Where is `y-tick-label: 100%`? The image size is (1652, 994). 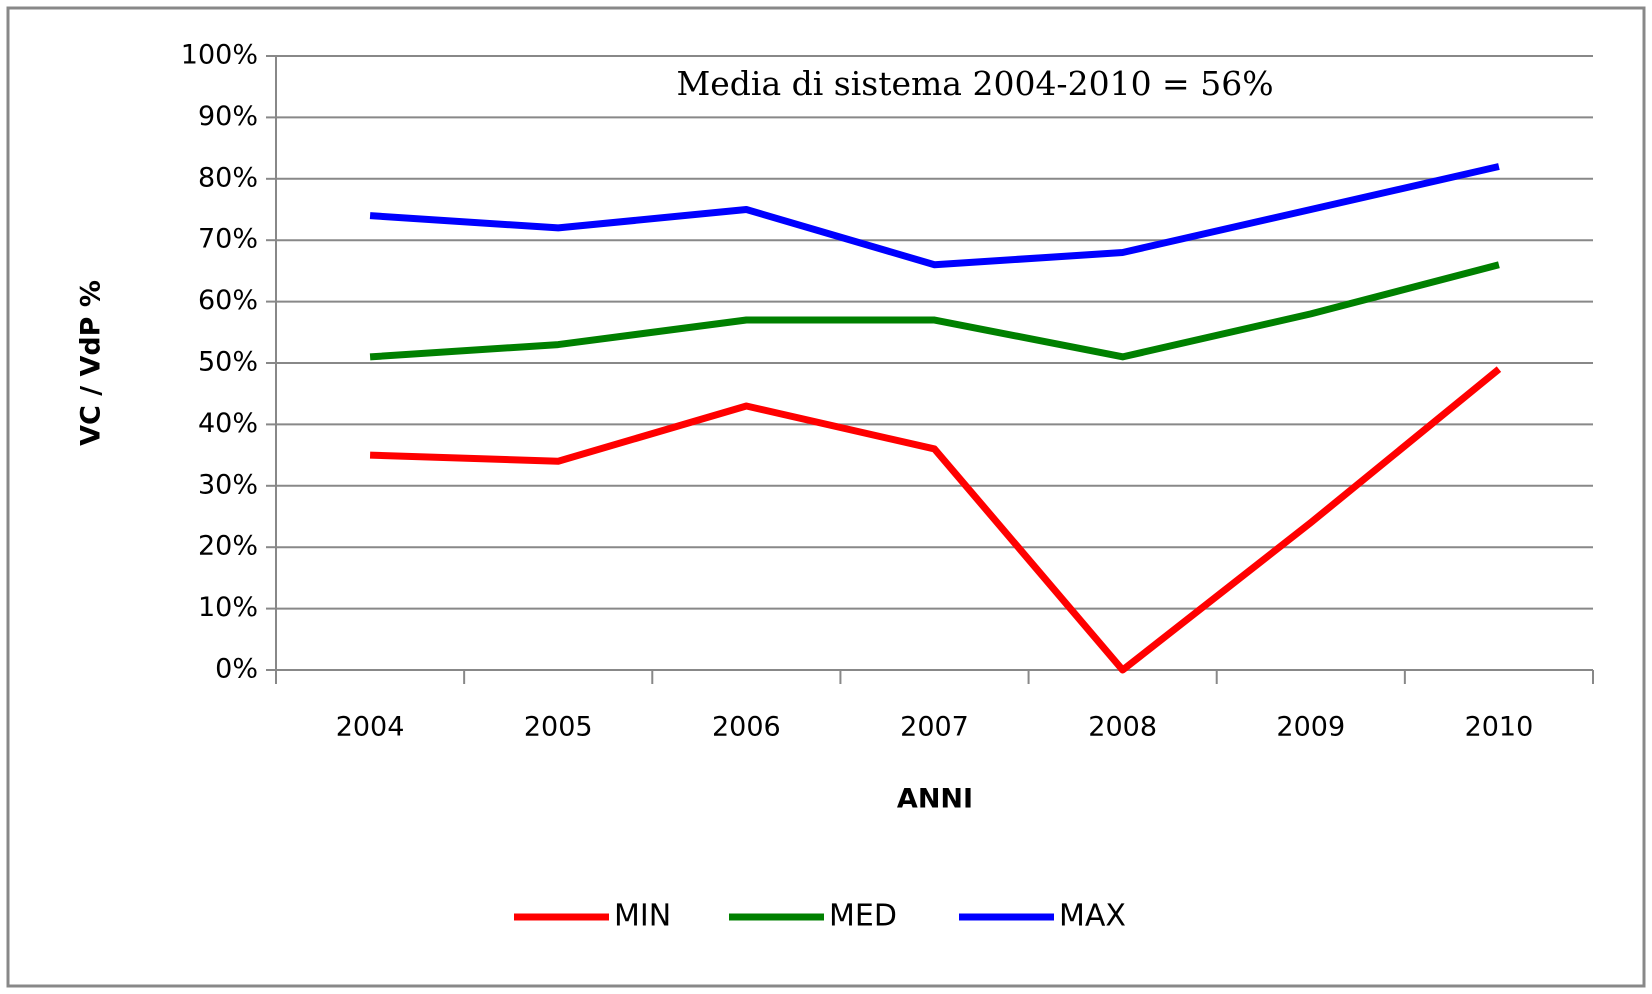 y-tick-label: 100% is located at coordinates (219, 55).